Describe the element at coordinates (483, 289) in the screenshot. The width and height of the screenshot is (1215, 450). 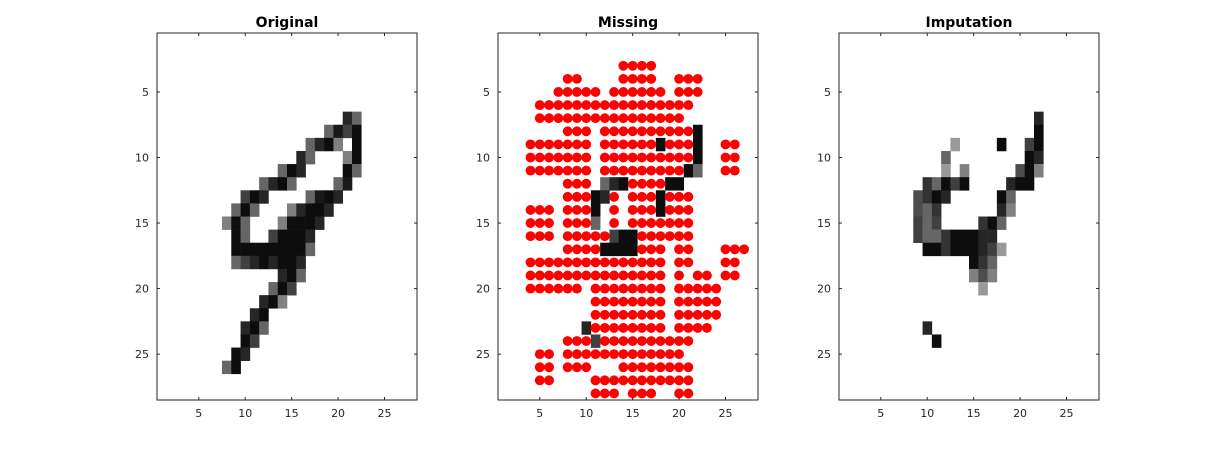
I see `y-tick-label: 20` at that location.